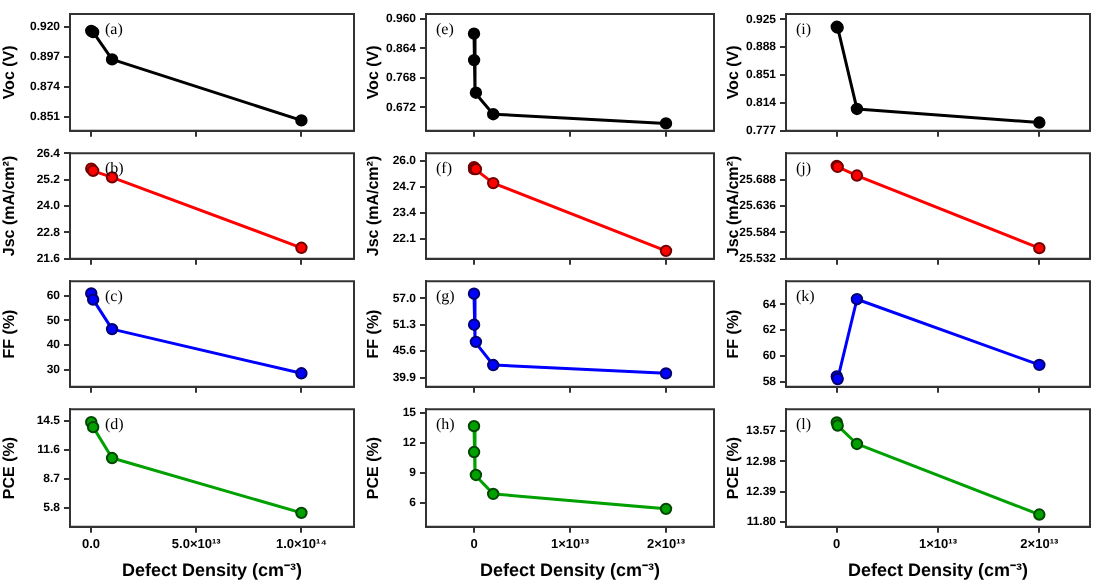 The width and height of the screenshot is (1100, 586). What do you see at coordinates (446, 296) in the screenshot?
I see `annotation: (g)` at bounding box center [446, 296].